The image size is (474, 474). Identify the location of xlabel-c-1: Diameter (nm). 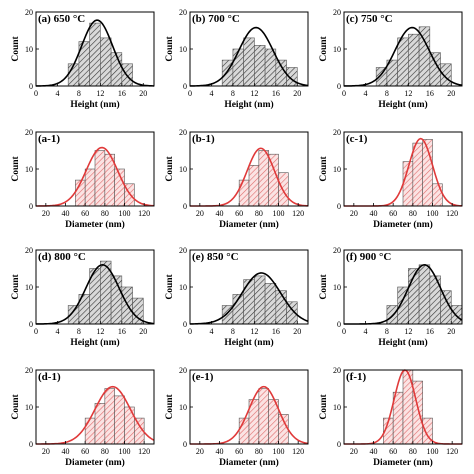
(403, 224).